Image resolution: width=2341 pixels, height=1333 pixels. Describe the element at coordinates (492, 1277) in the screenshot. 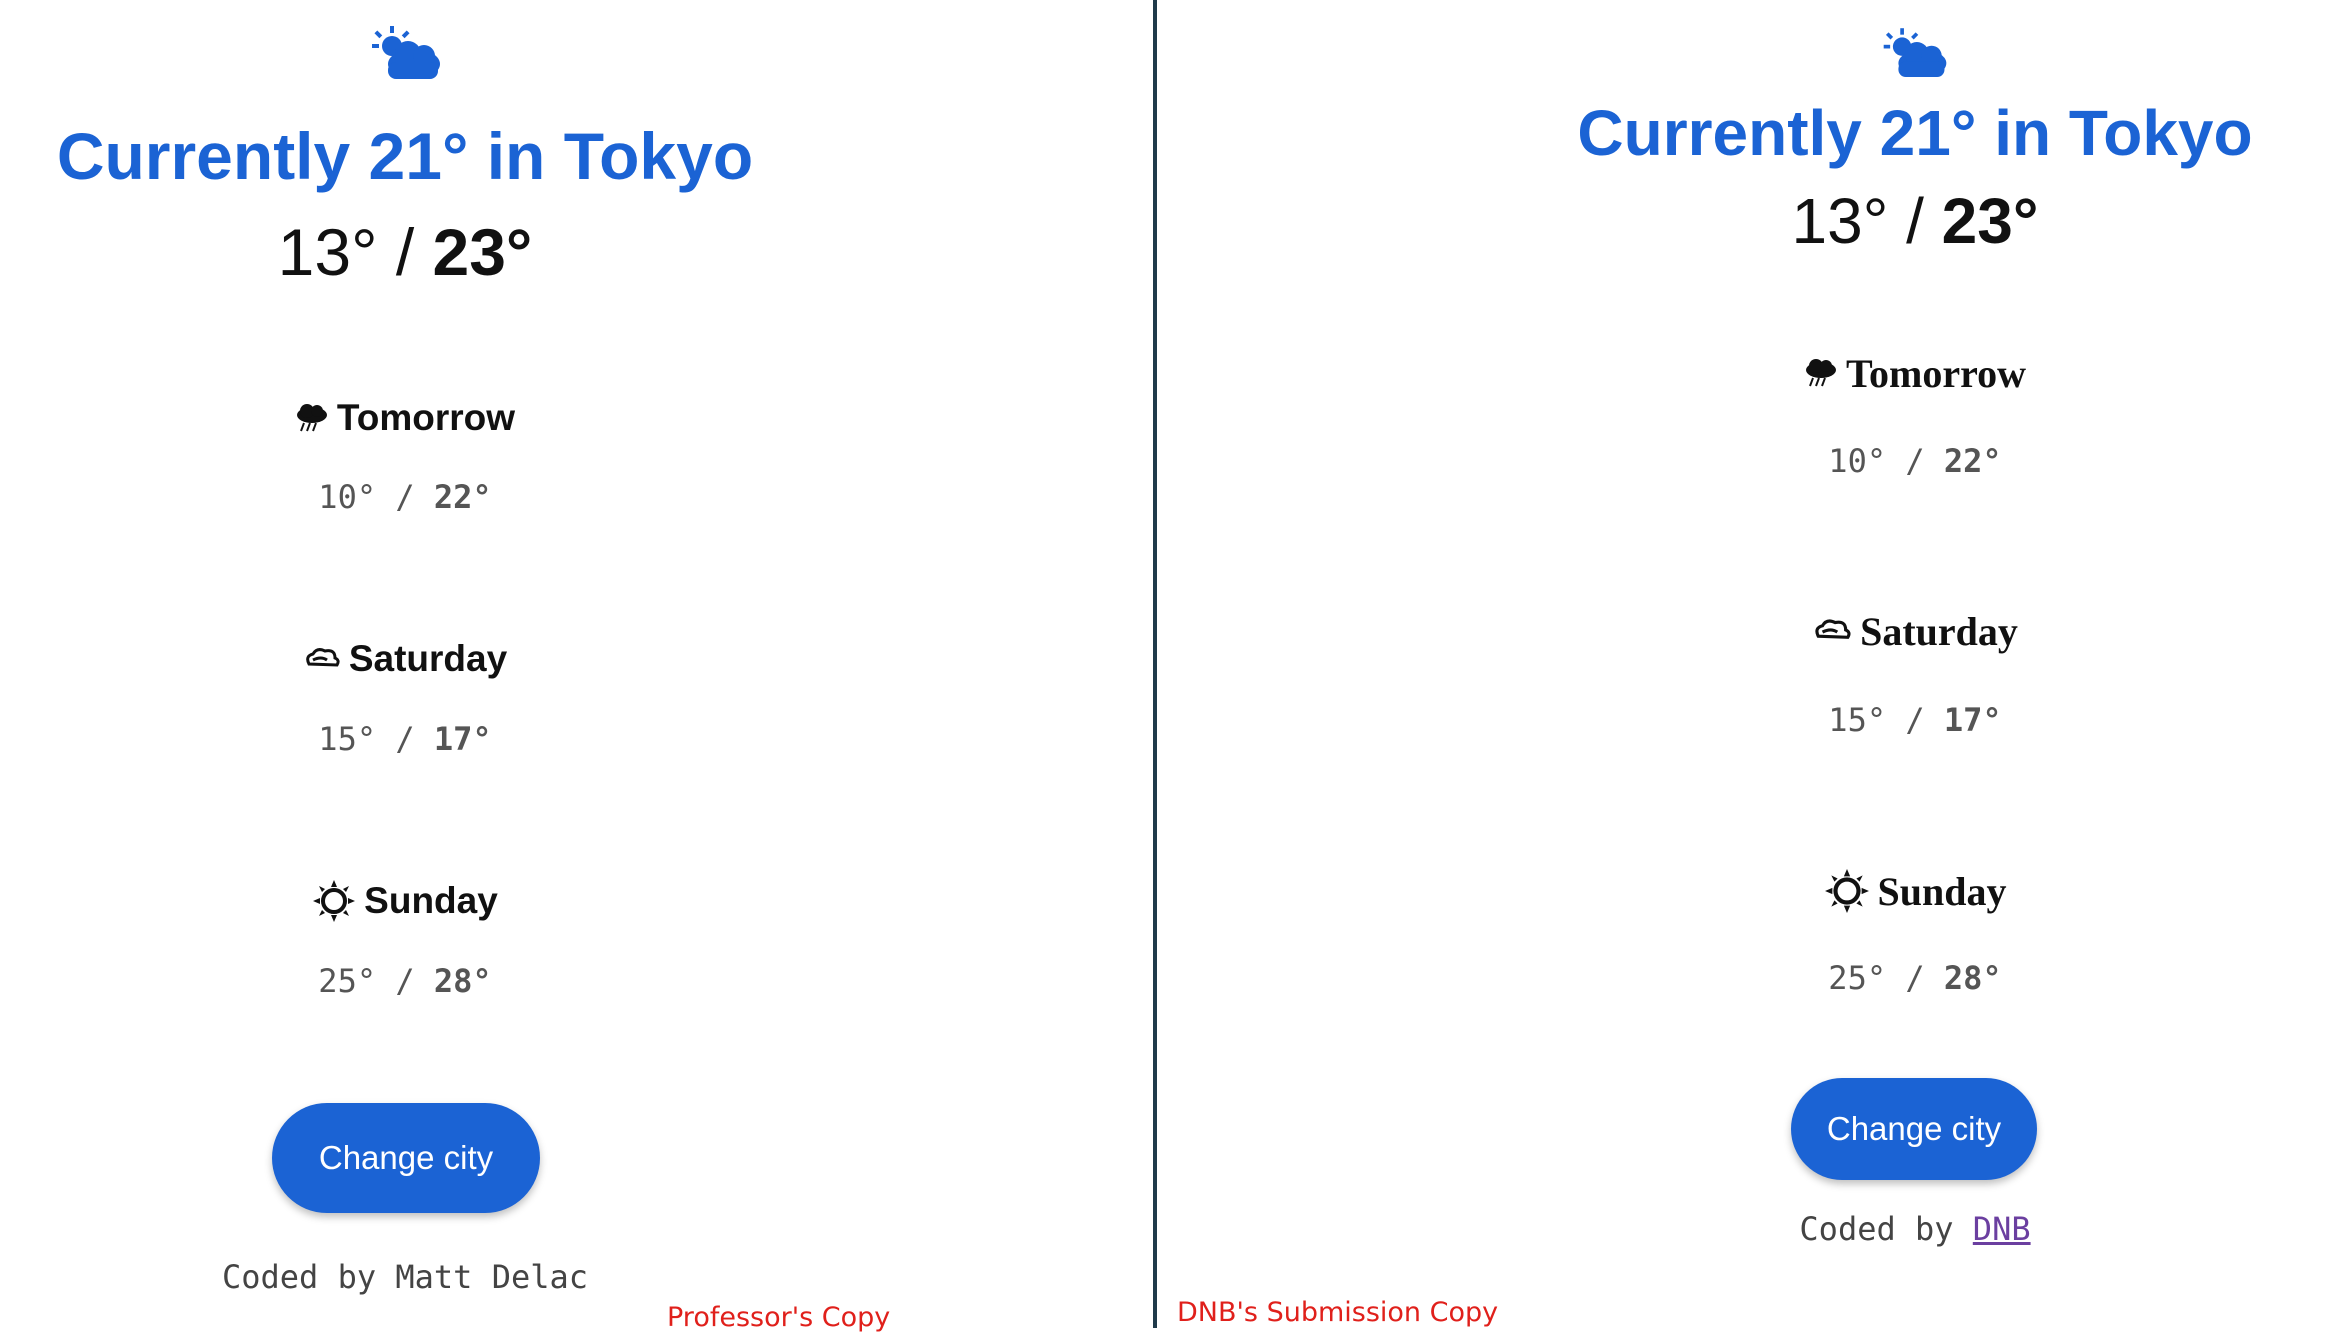

I see `credit-author: Matt Delac` at that location.